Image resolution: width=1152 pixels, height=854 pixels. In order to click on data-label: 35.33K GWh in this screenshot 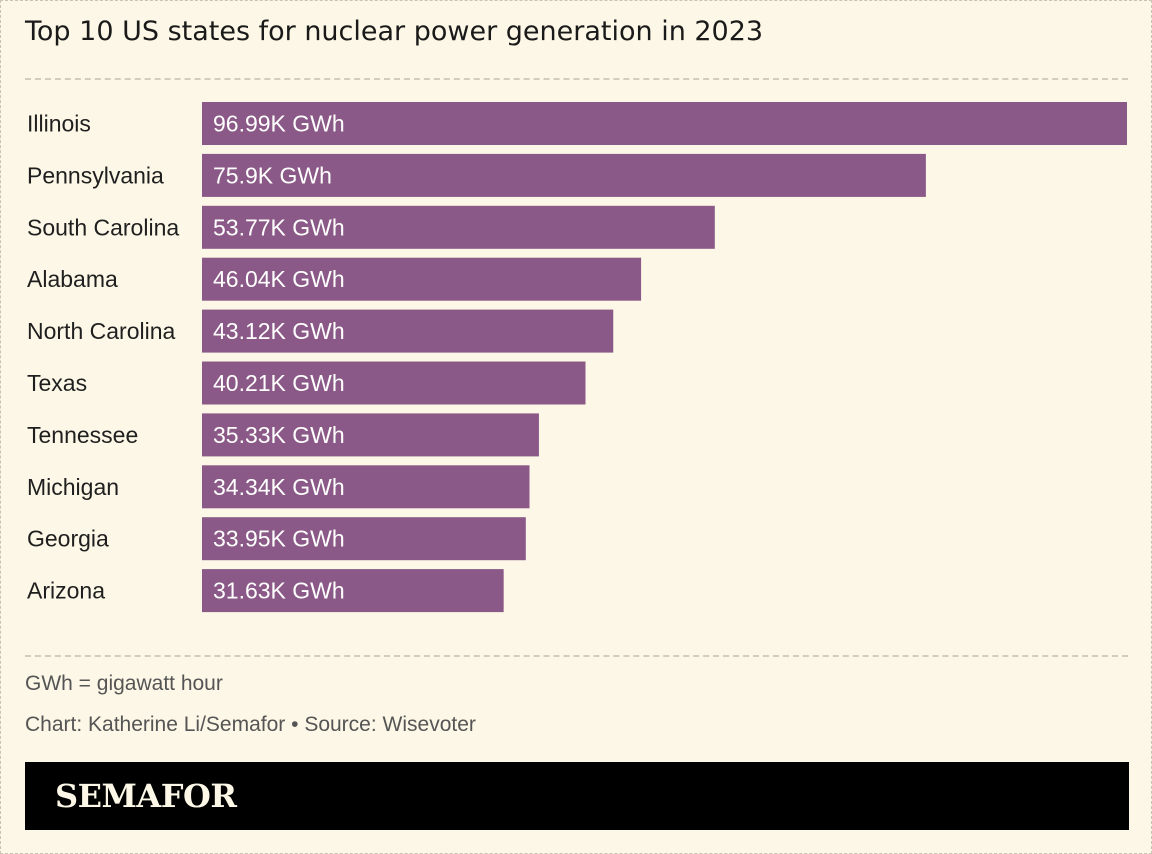, I will do `click(279, 435)`.